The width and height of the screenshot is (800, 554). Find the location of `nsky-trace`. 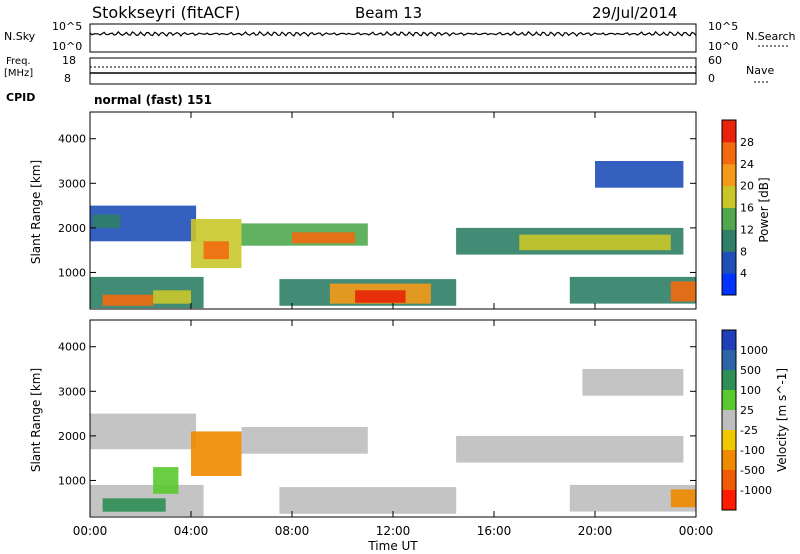

nsky-trace is located at coordinates (393, 33).